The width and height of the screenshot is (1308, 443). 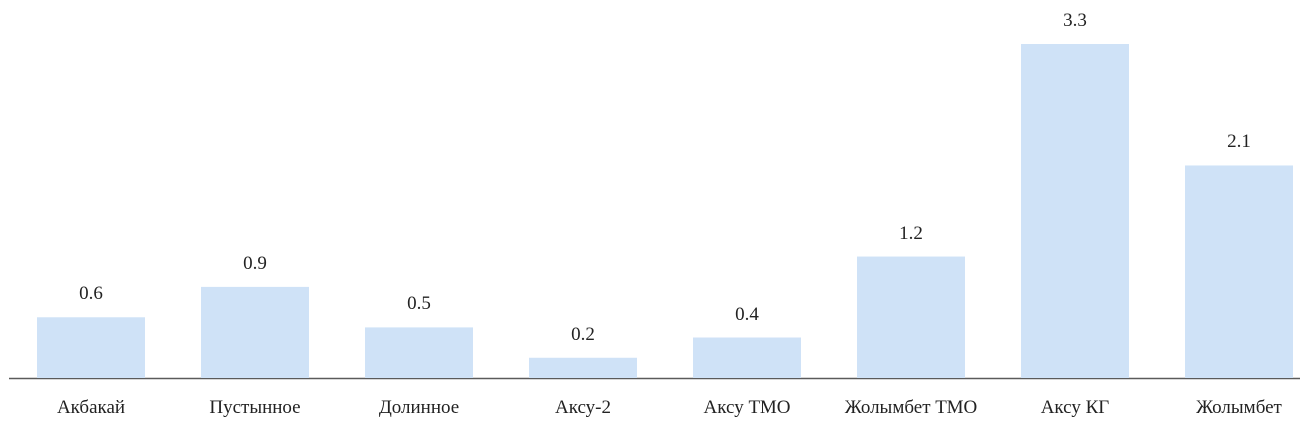 I want to click on value-label: 0.4, so click(x=747, y=314).